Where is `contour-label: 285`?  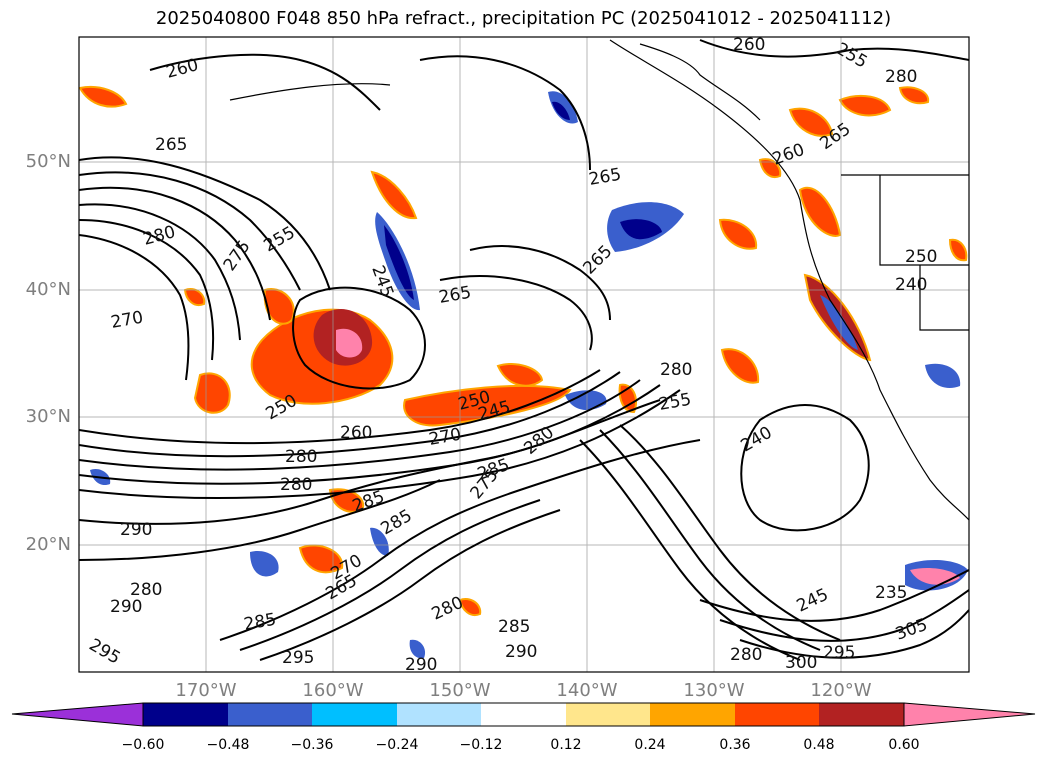 contour-label: 285 is located at coordinates (514, 627).